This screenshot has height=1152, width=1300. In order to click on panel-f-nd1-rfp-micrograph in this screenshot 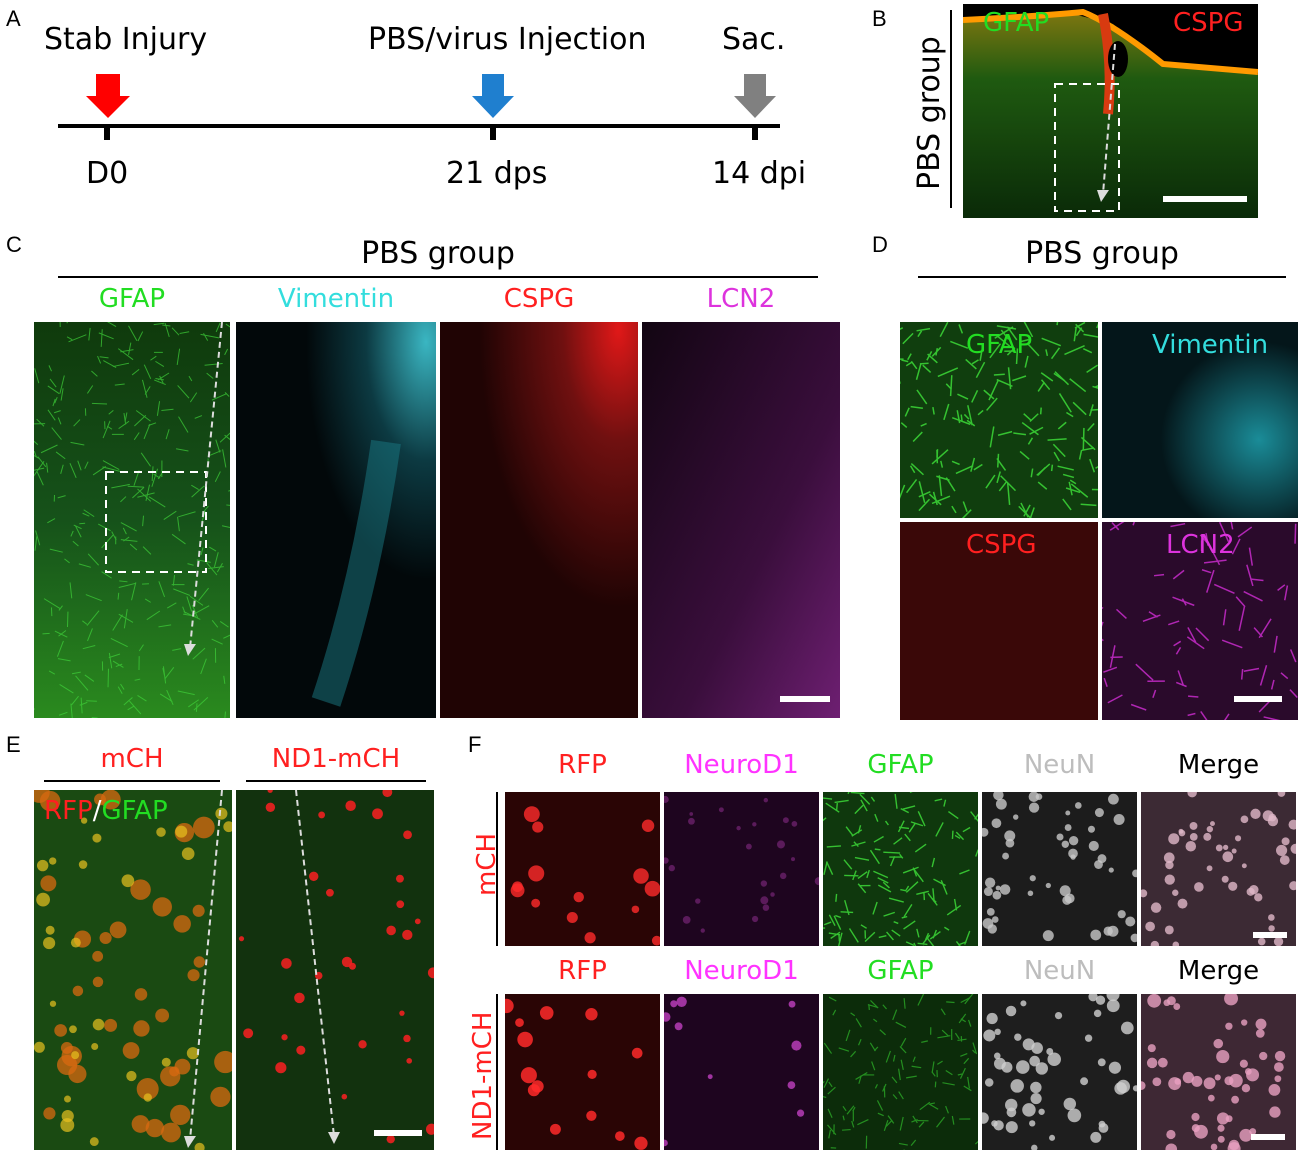, I will do `click(582, 1072)`.